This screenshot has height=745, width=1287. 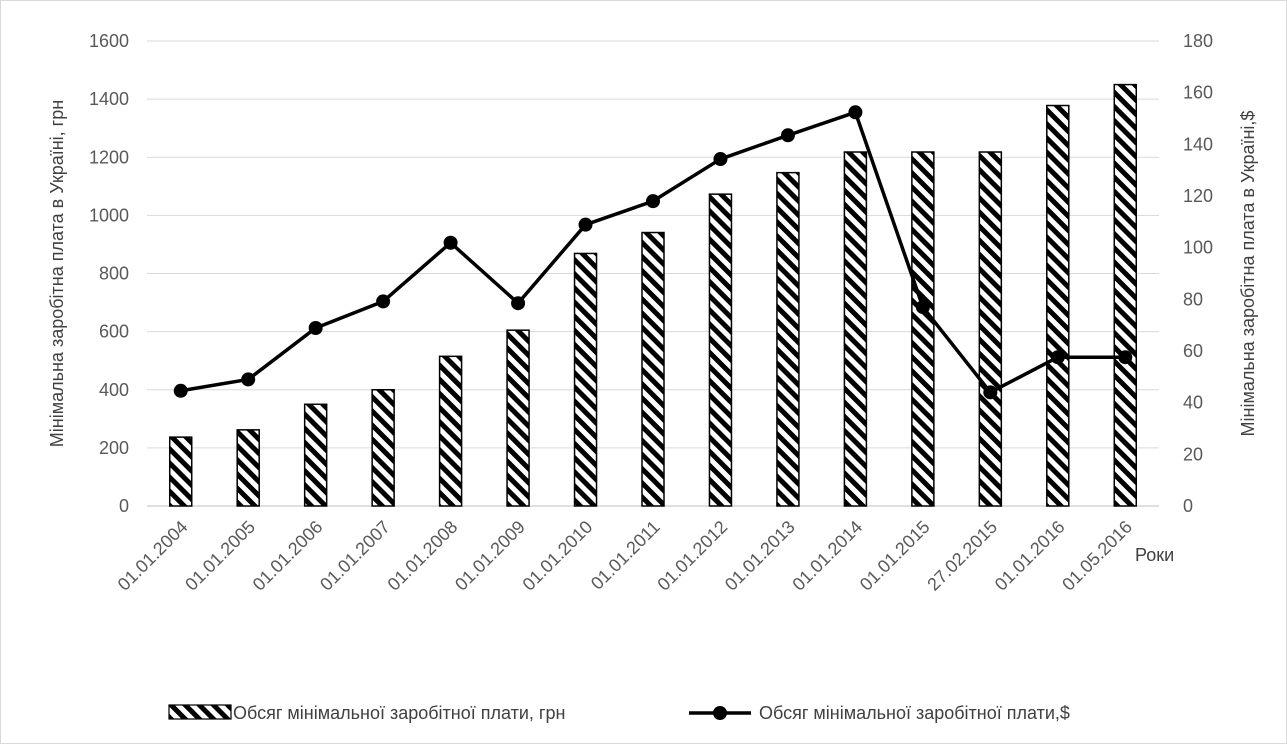 I want to click on x-tick-label: 01.01.2010, so click(x=558, y=556).